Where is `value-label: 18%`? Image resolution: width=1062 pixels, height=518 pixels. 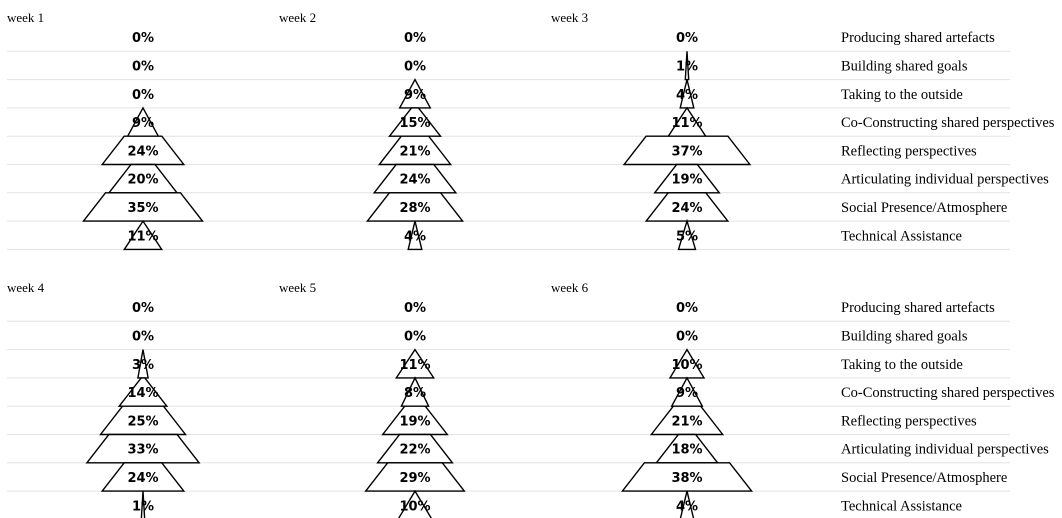
value-label: 18% is located at coordinates (686, 450).